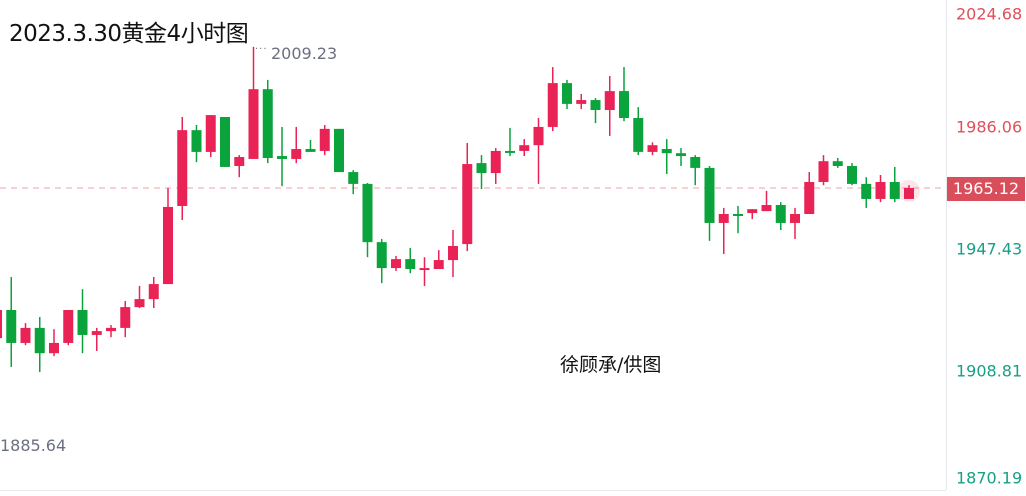 This screenshot has width=1026, height=496. I want to click on price-tick-label: 1986.06, so click(989, 127).